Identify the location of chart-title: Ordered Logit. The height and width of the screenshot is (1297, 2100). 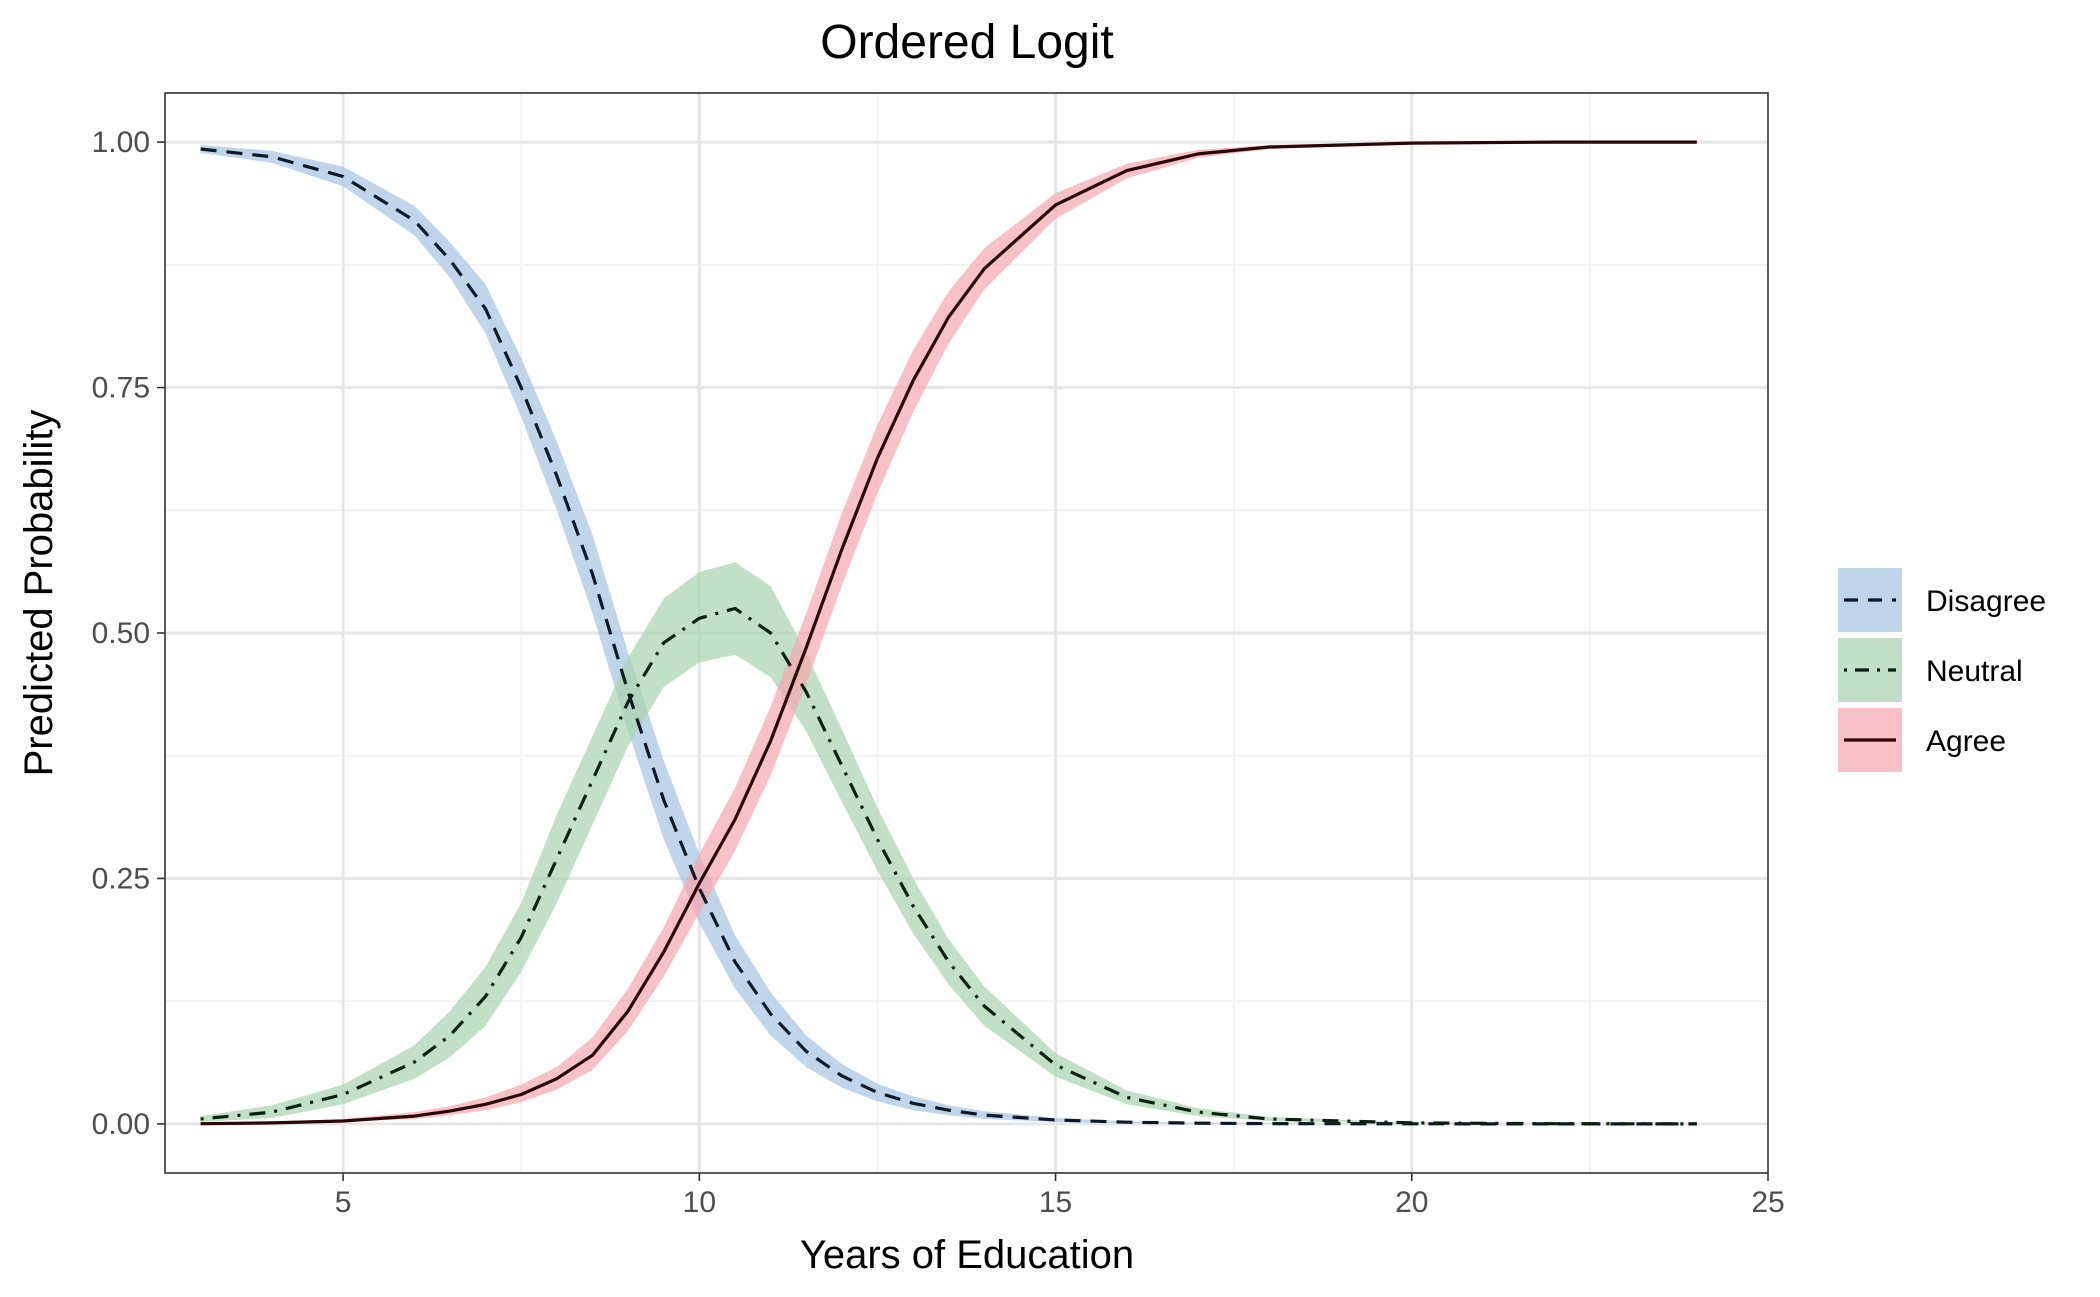
(967, 42).